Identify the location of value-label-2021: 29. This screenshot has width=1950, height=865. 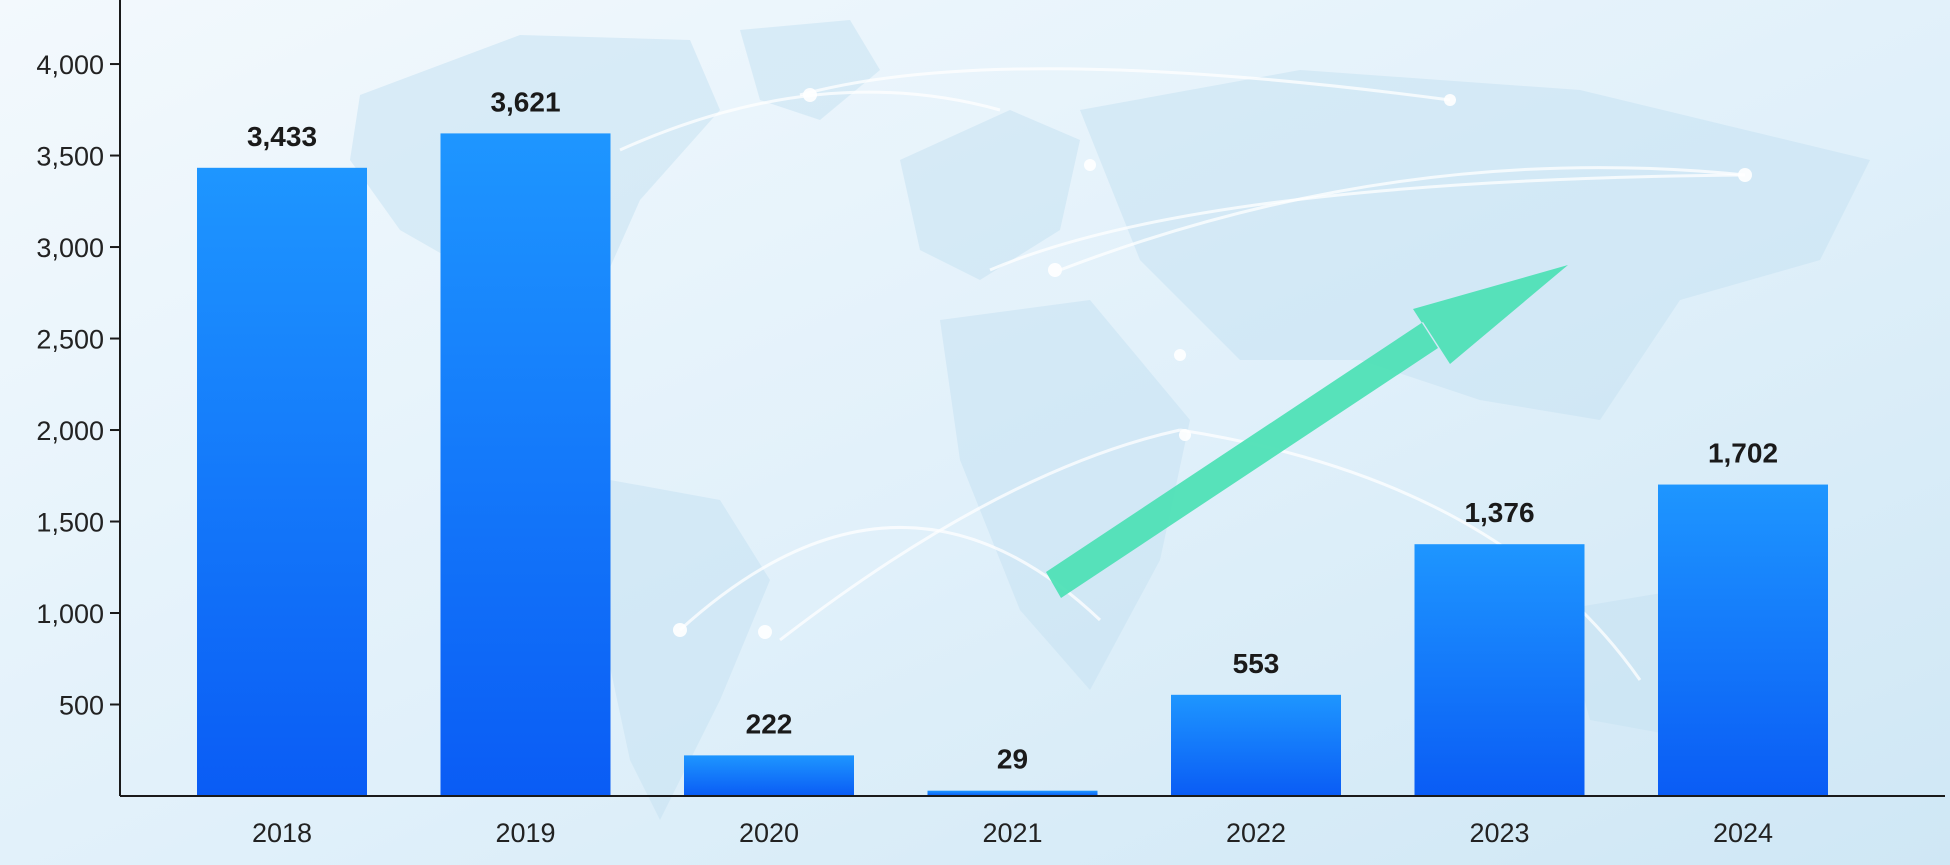
(1012, 759).